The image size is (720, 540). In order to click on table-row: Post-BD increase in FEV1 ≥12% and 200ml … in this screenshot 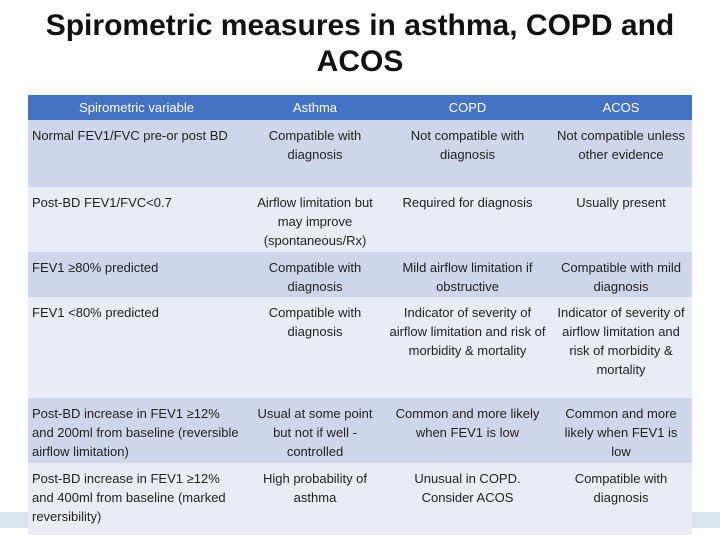, I will do `click(360, 430)`.